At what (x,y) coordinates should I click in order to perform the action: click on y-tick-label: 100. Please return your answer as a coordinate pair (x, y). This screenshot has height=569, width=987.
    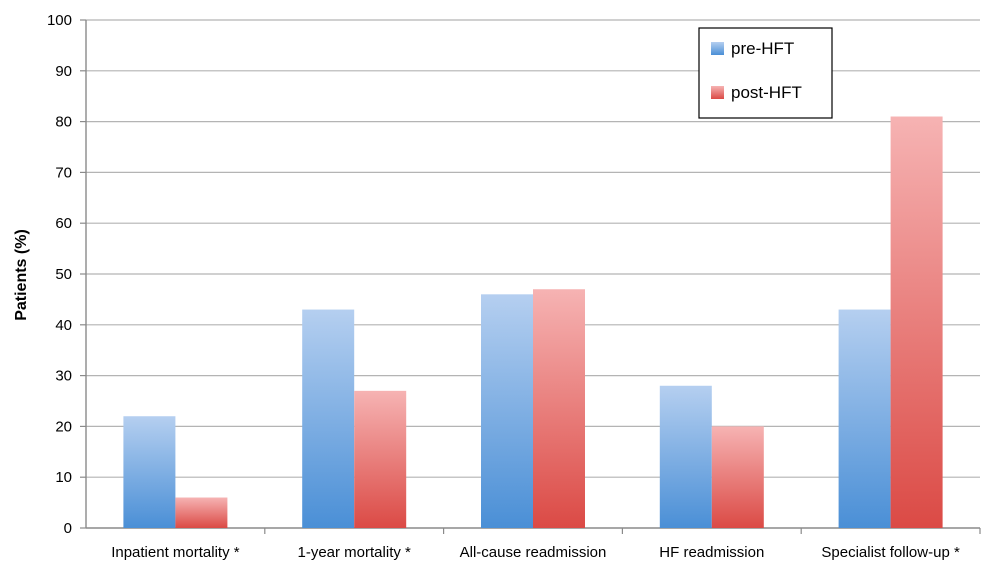
    Looking at the image, I should click on (59, 20).